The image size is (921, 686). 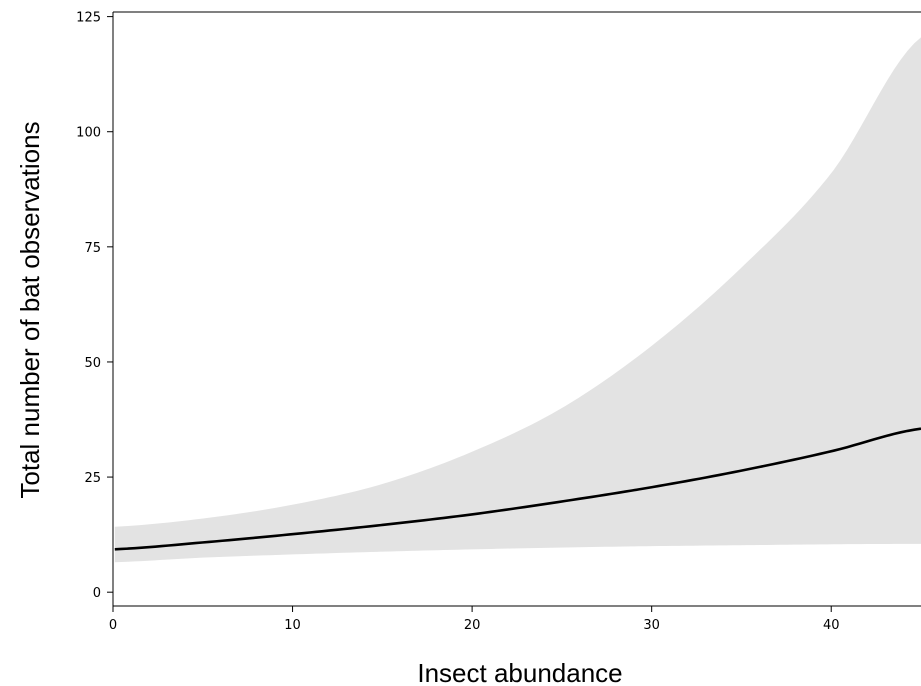 I want to click on y-tick-label: 125, so click(x=88, y=18).